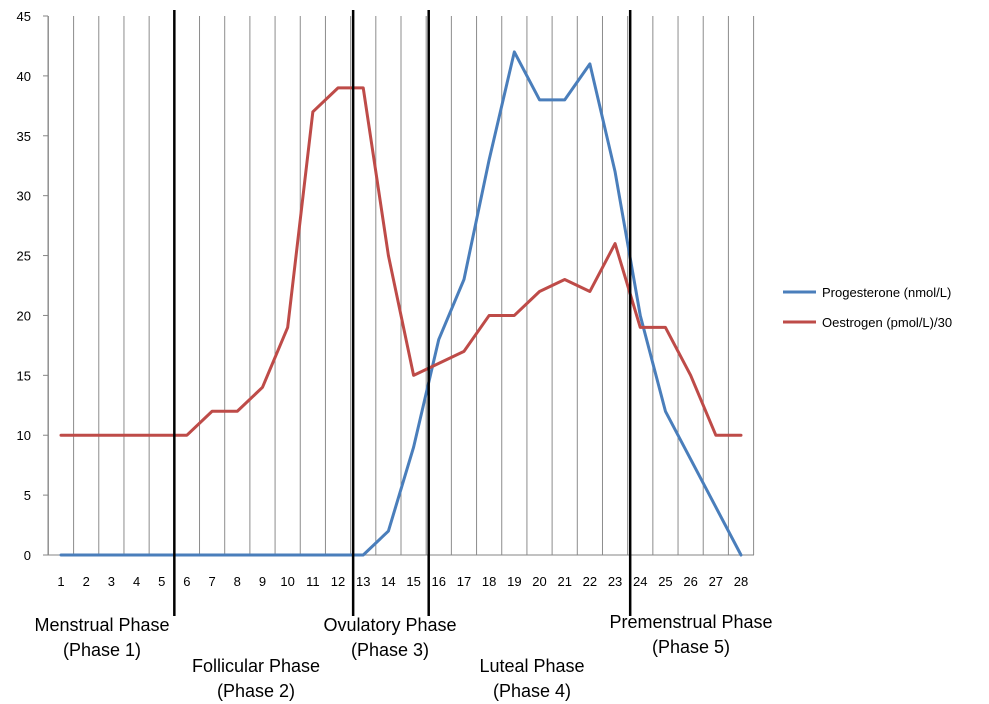 This screenshot has width=989, height=704. What do you see at coordinates (86, 581) in the screenshot?
I see `x-tick-label: 2` at bounding box center [86, 581].